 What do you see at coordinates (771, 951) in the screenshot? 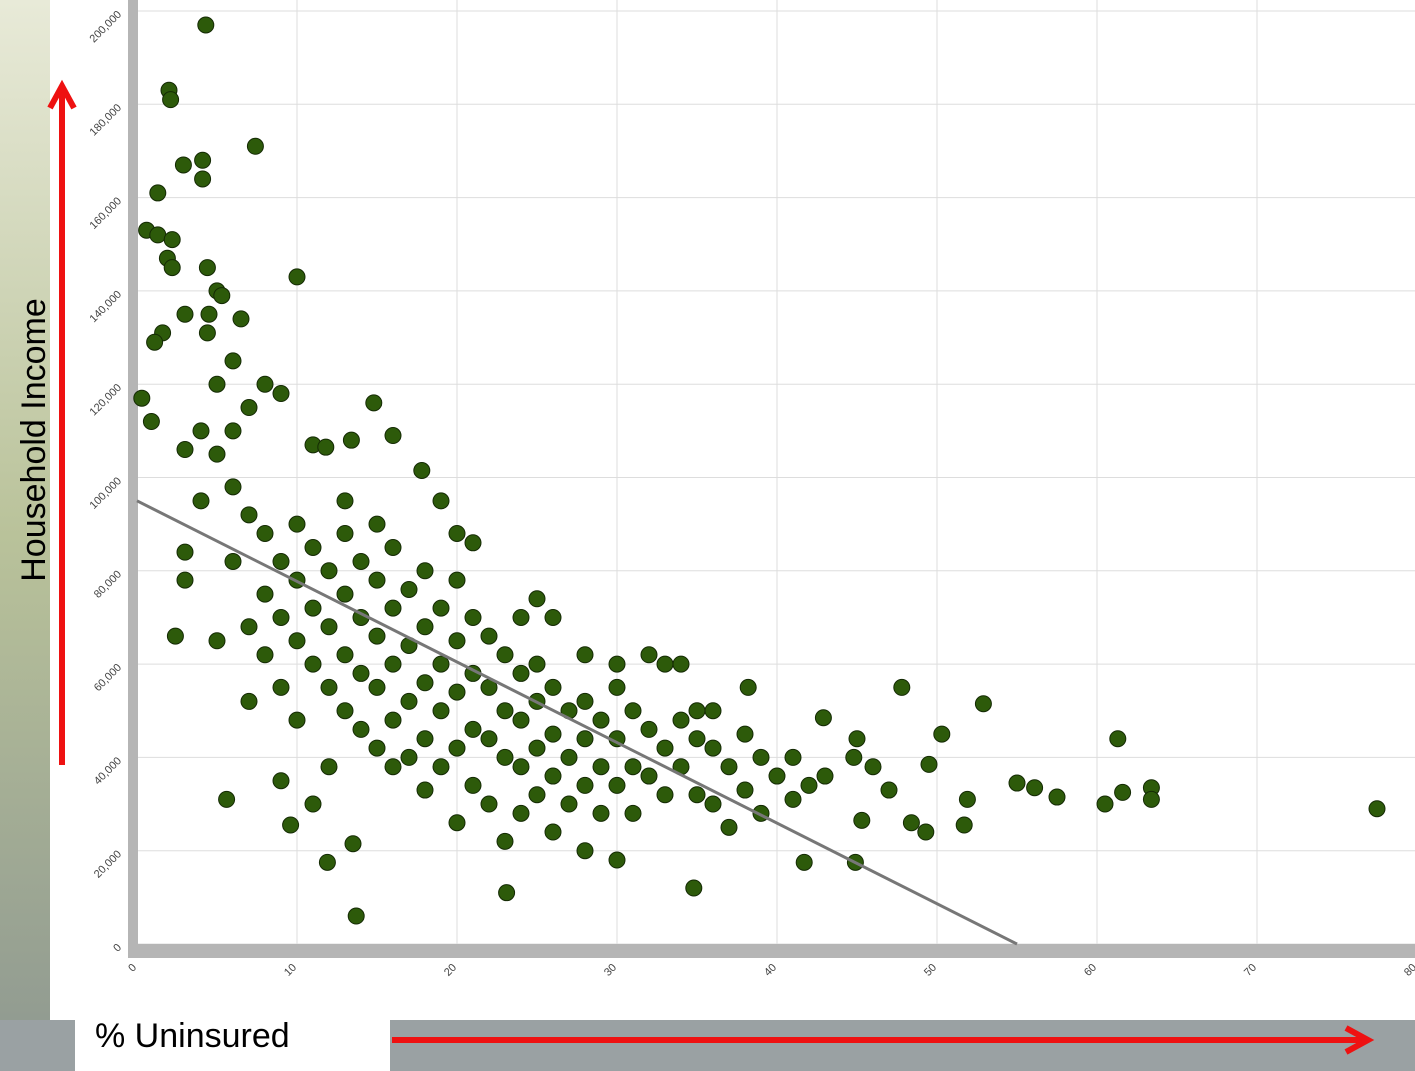
I see `x-axis-bar` at bounding box center [771, 951].